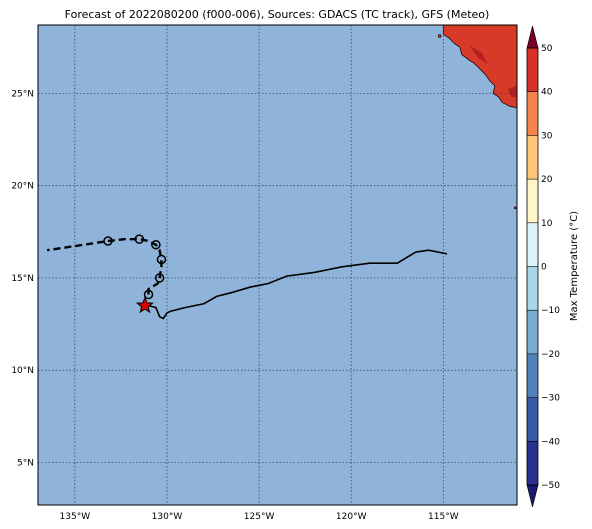 This screenshot has height=529, width=592. I want to click on longitude-tick-label: 135°W, so click(75, 517).